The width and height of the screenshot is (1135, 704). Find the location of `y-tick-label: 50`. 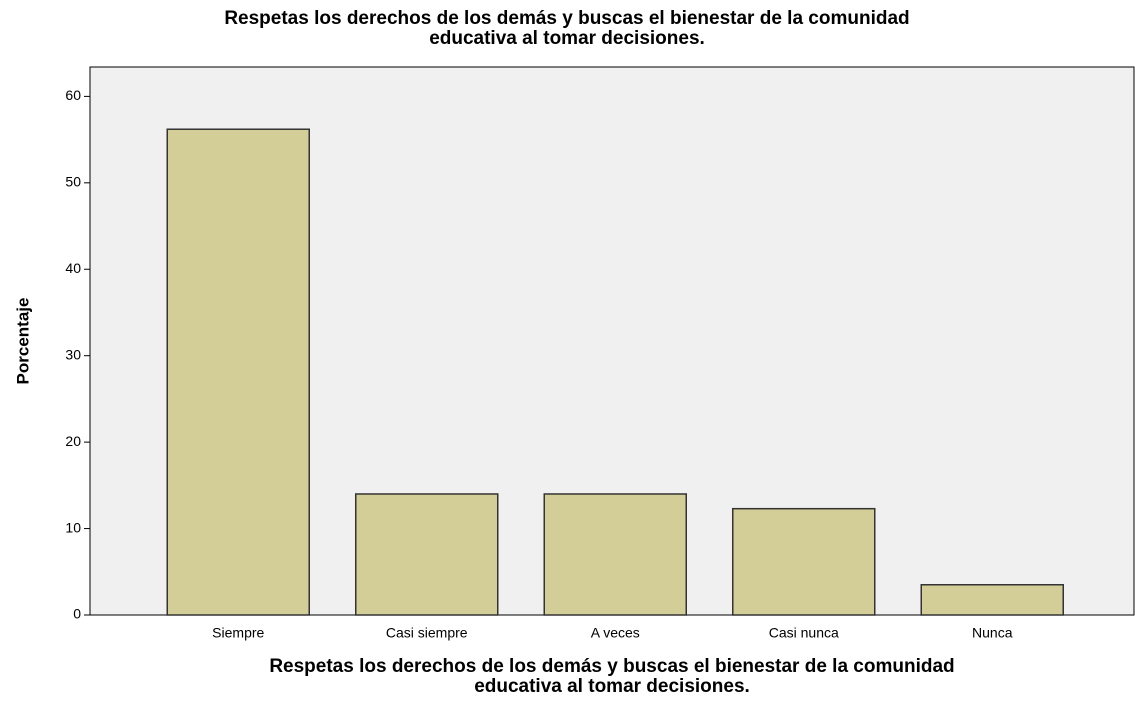

y-tick-label: 50 is located at coordinates (73, 182).